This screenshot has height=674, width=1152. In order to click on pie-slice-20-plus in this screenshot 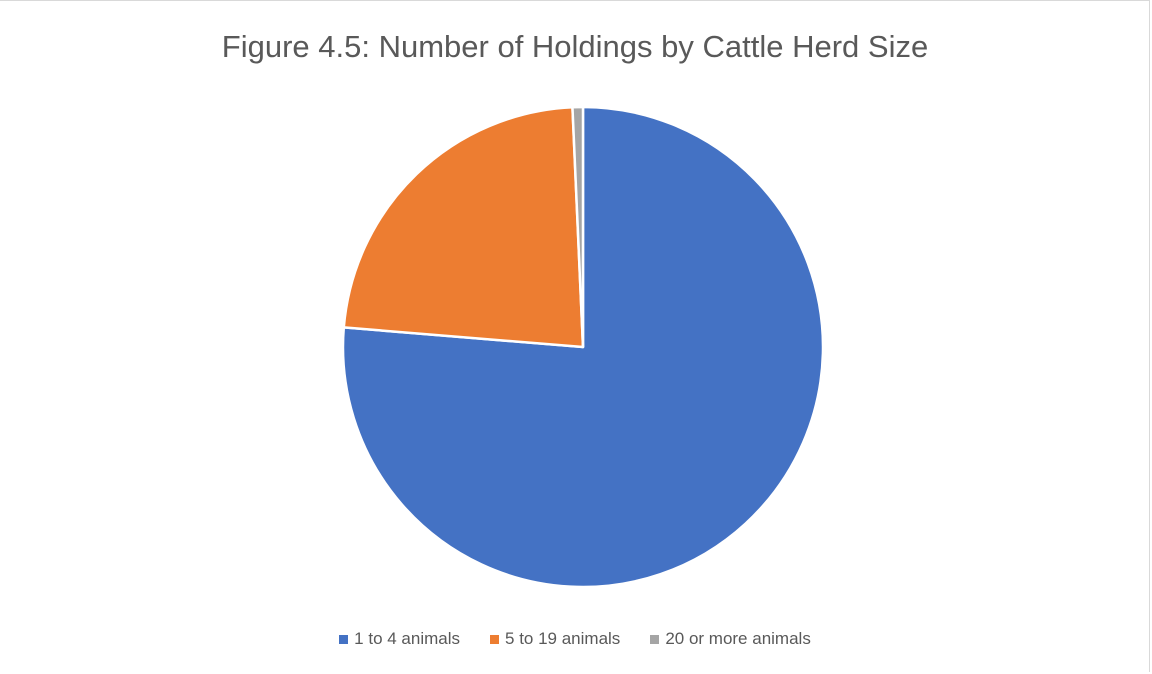, I will do `click(578, 227)`.